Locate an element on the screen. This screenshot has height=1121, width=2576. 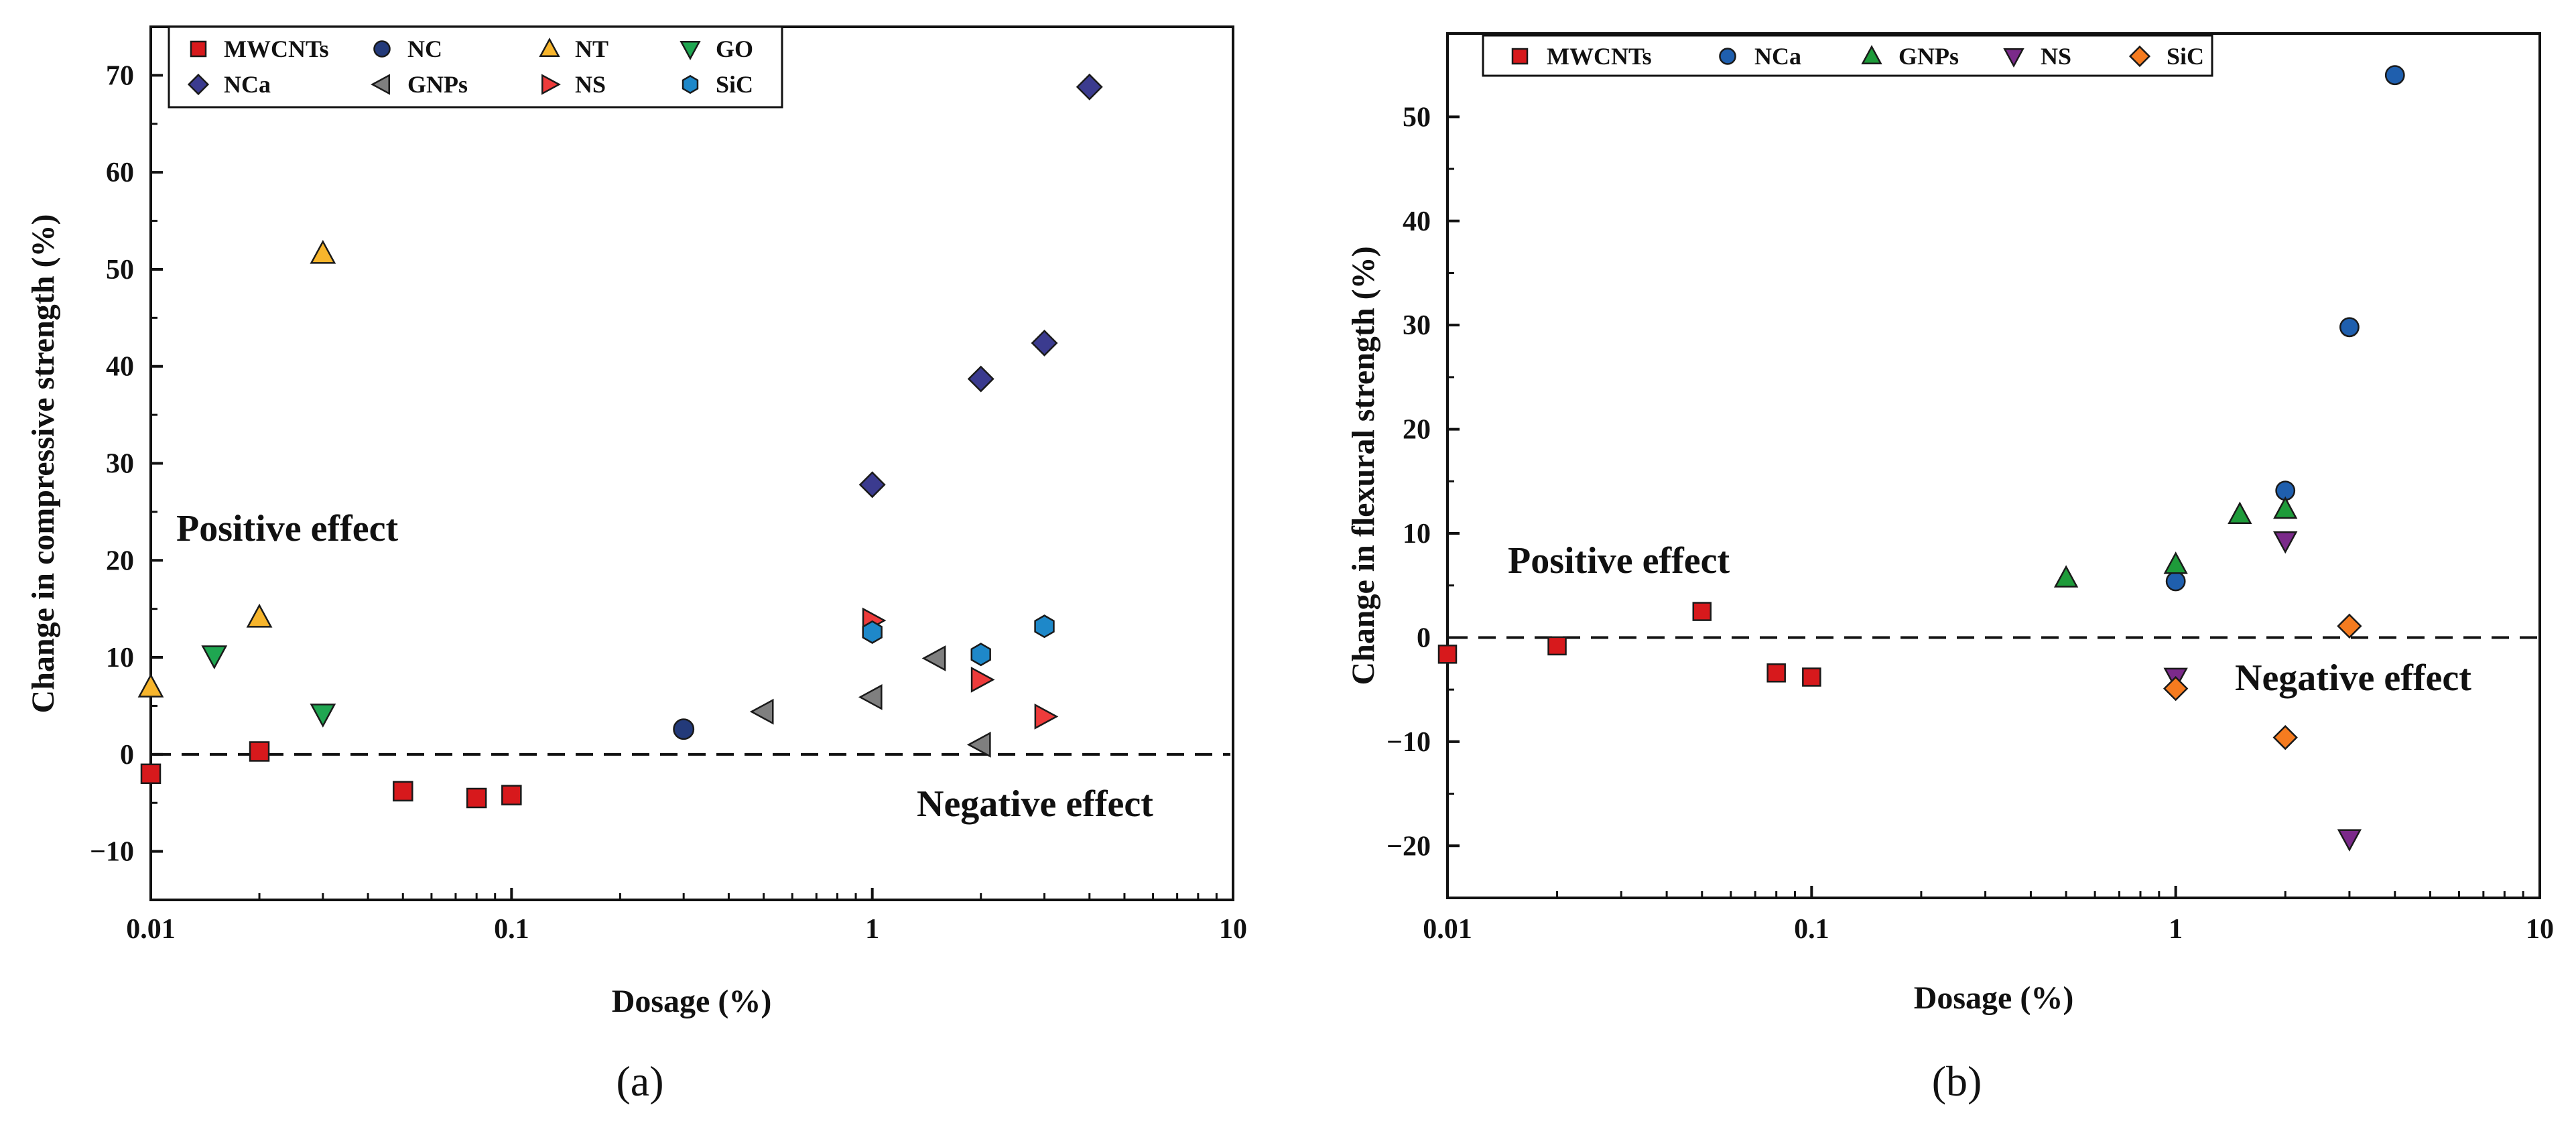
panel-b-y-ticks: −20 −10 0 10 20 30 40 50 is located at coordinates (1423, 482).